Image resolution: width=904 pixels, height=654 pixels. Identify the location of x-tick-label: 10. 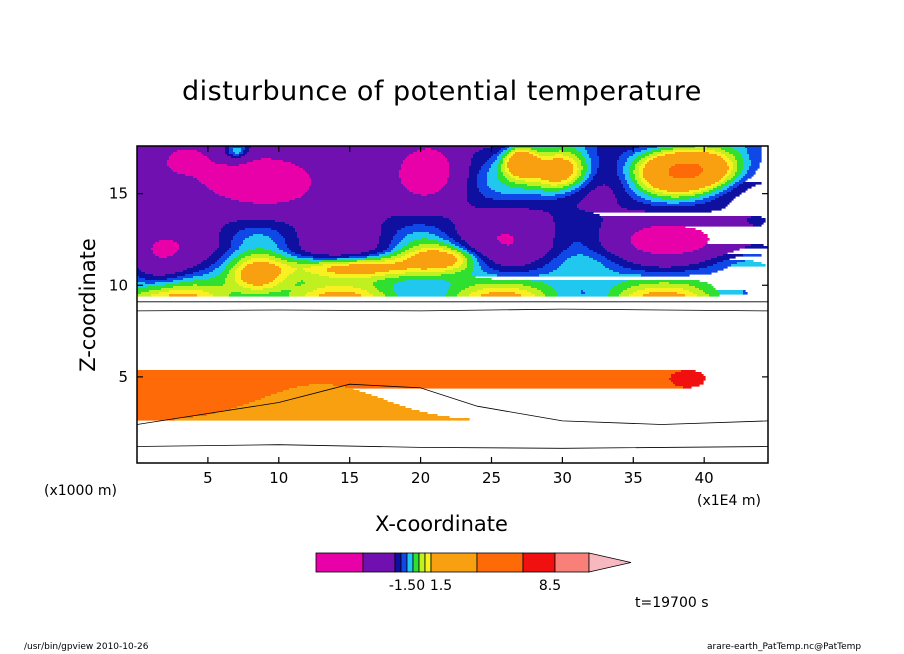
(278, 478).